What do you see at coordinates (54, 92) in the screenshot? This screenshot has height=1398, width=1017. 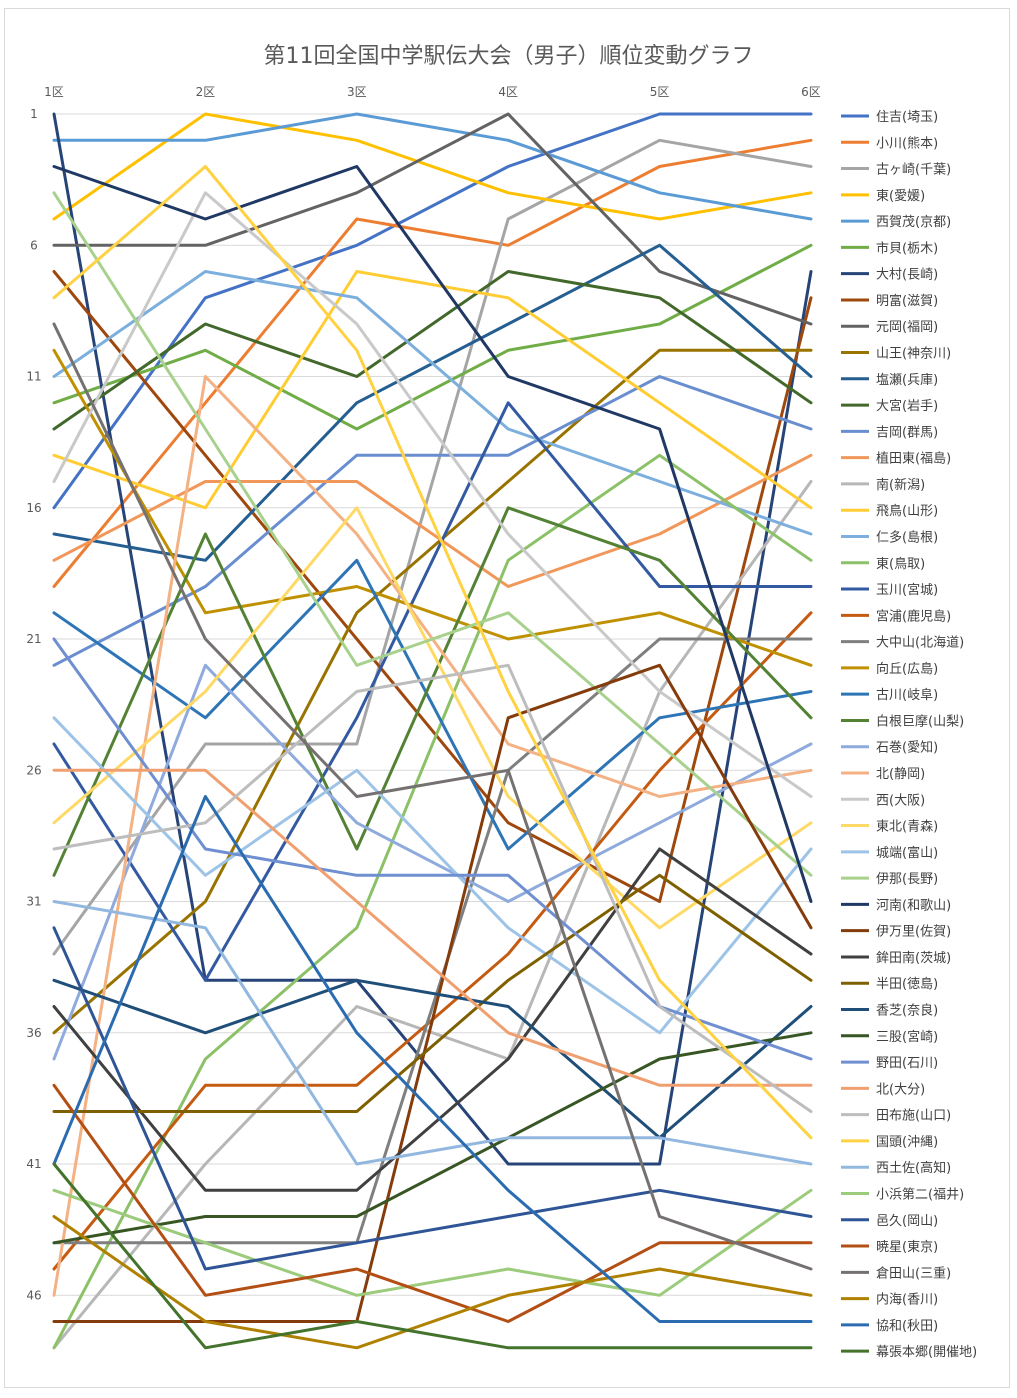 I see `x-tick-label: 1区` at bounding box center [54, 92].